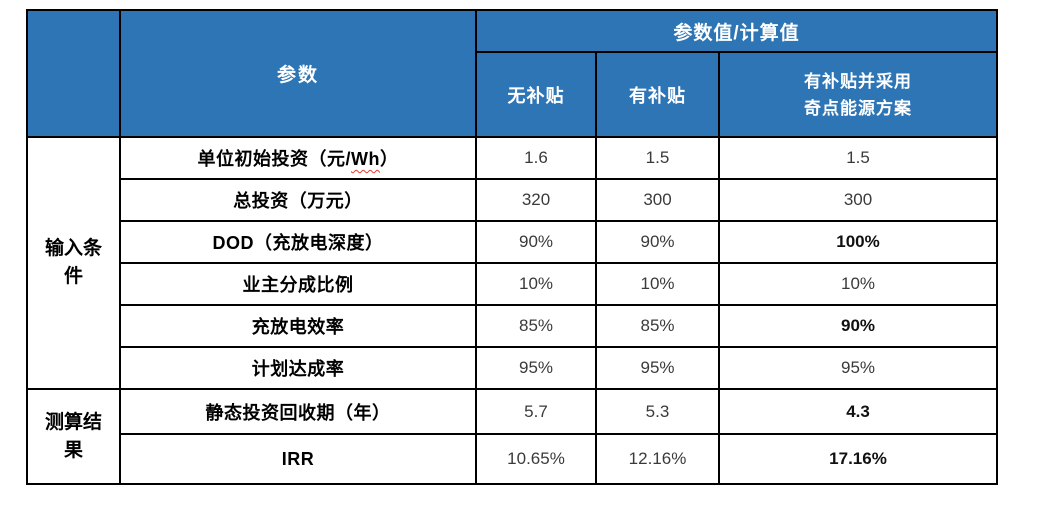 This screenshot has height=510, width=1059. What do you see at coordinates (298, 411) in the screenshot?
I see `row-label-payback-period: 静态投资回收期（年）` at bounding box center [298, 411].